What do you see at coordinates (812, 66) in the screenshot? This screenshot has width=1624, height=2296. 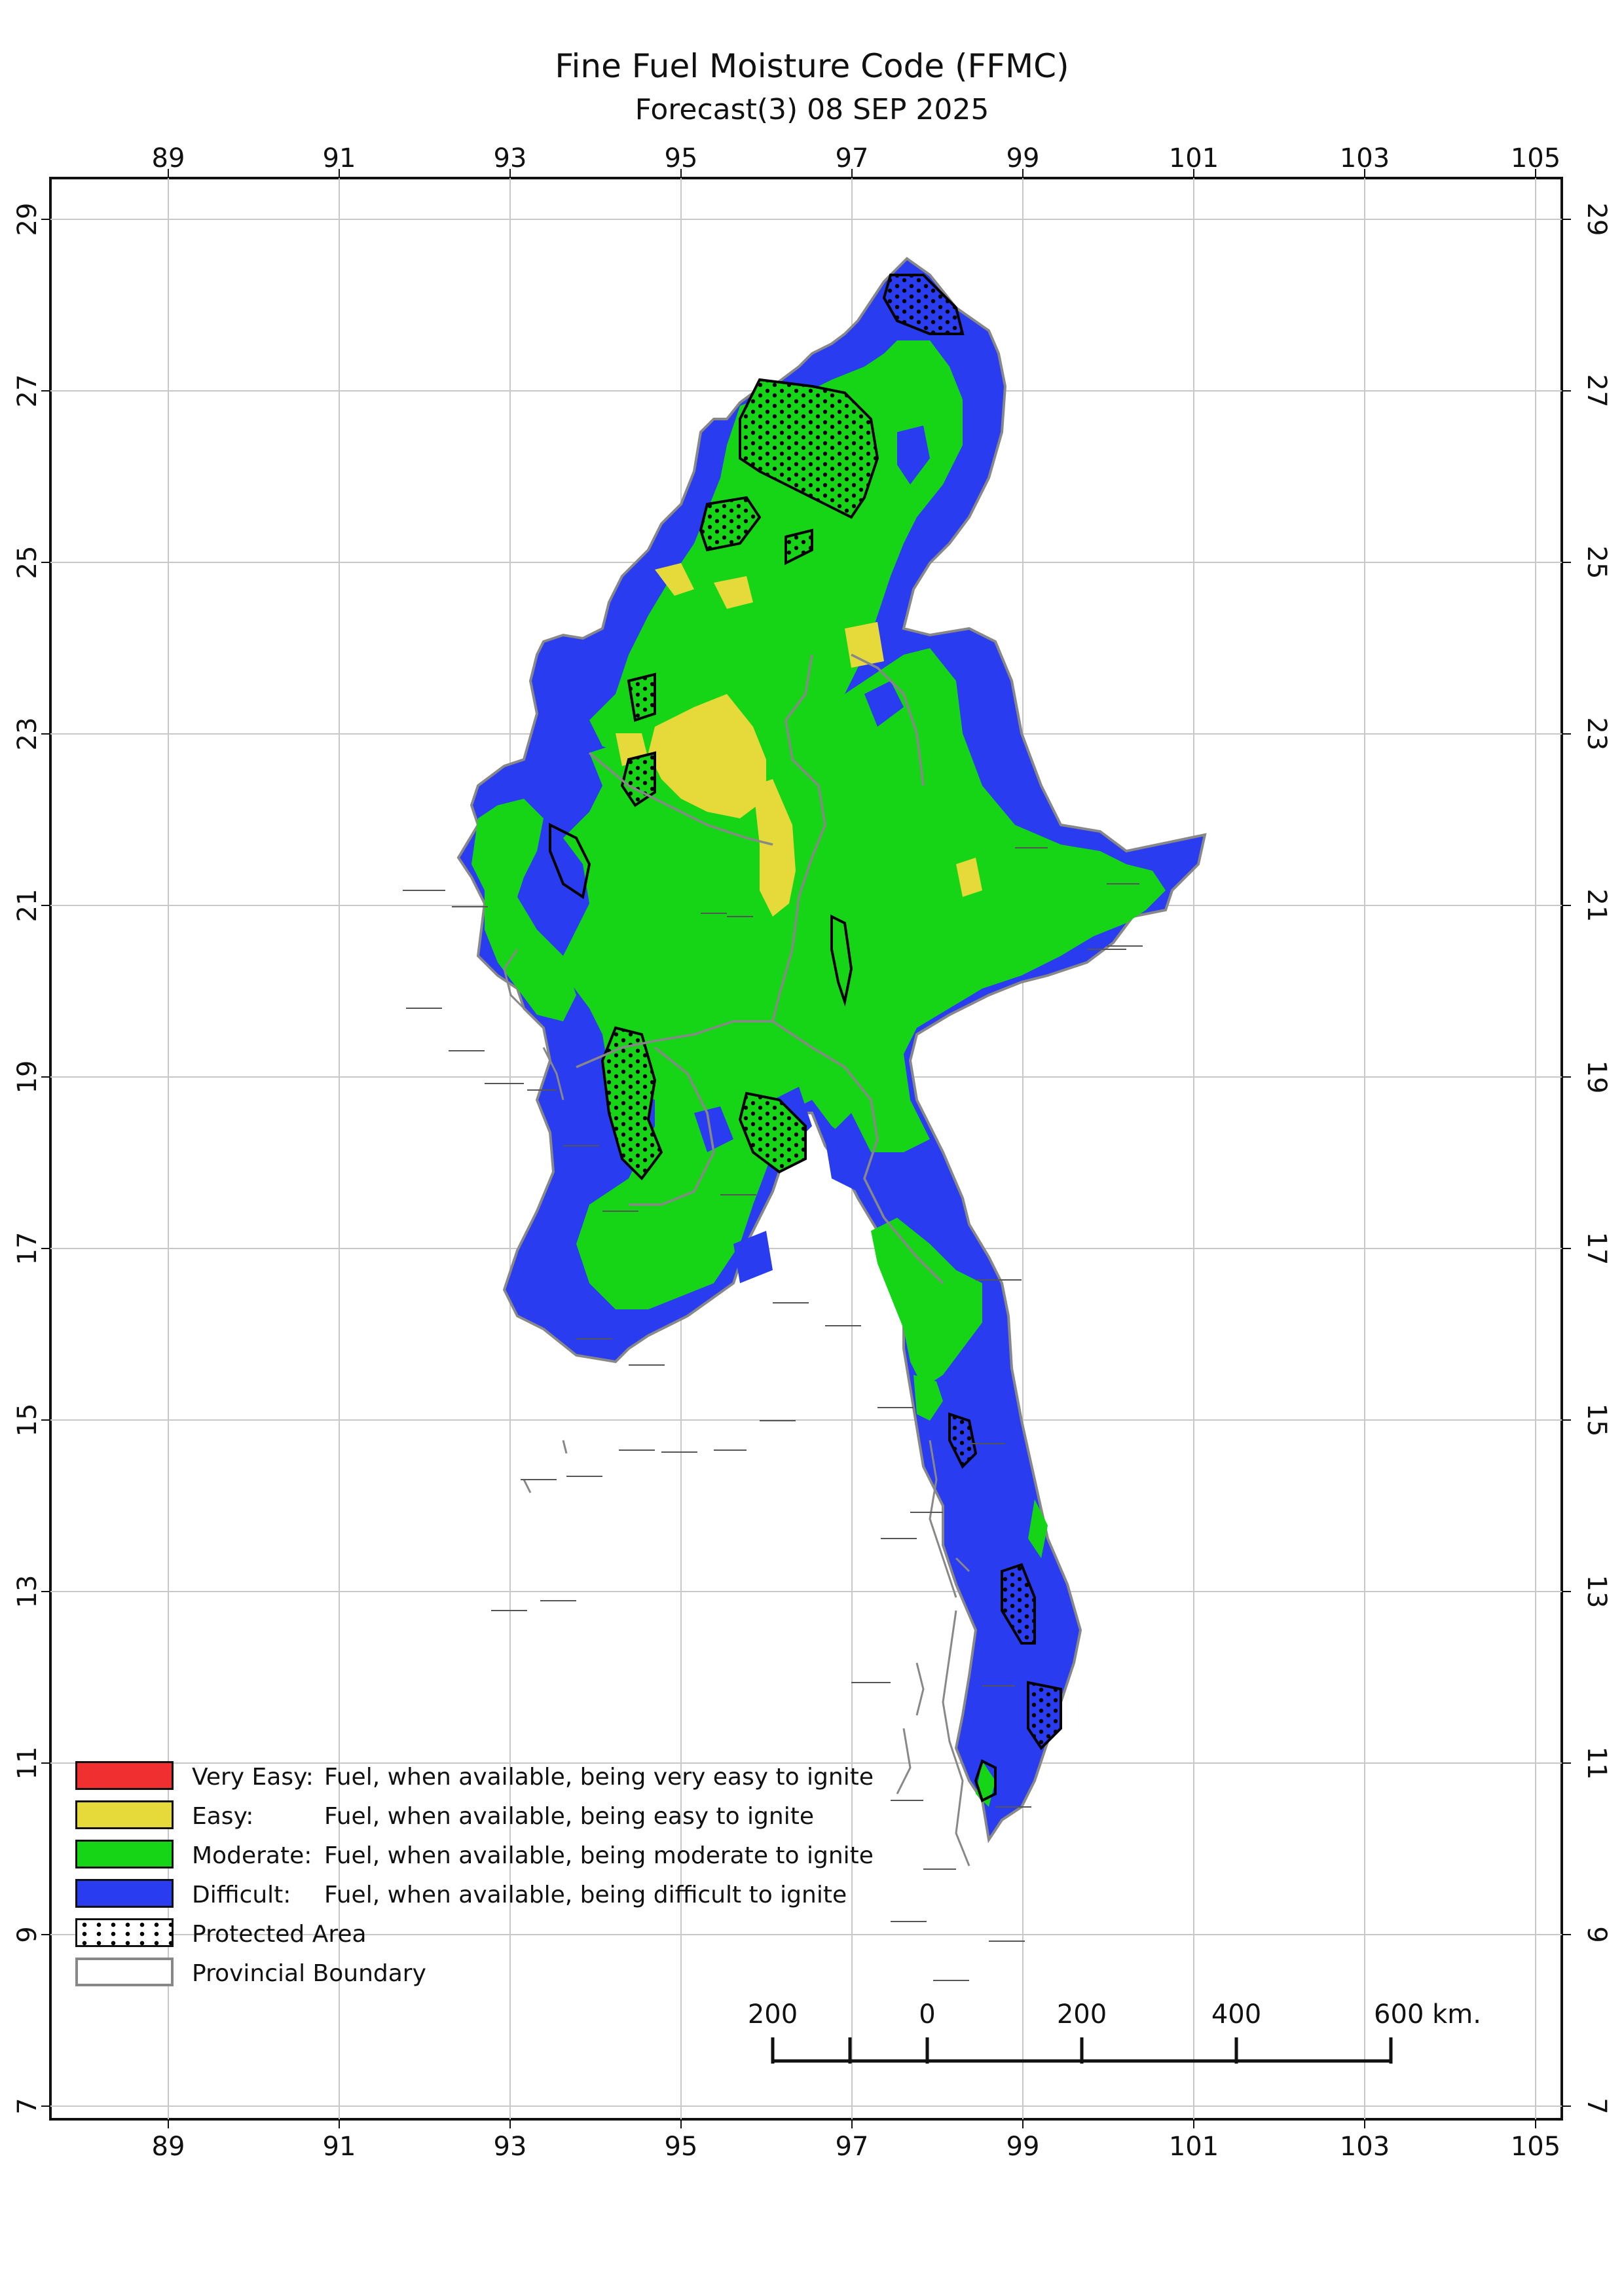 I see `map-title: Fine Fuel Moisture Code (FFMC)` at bounding box center [812, 66].